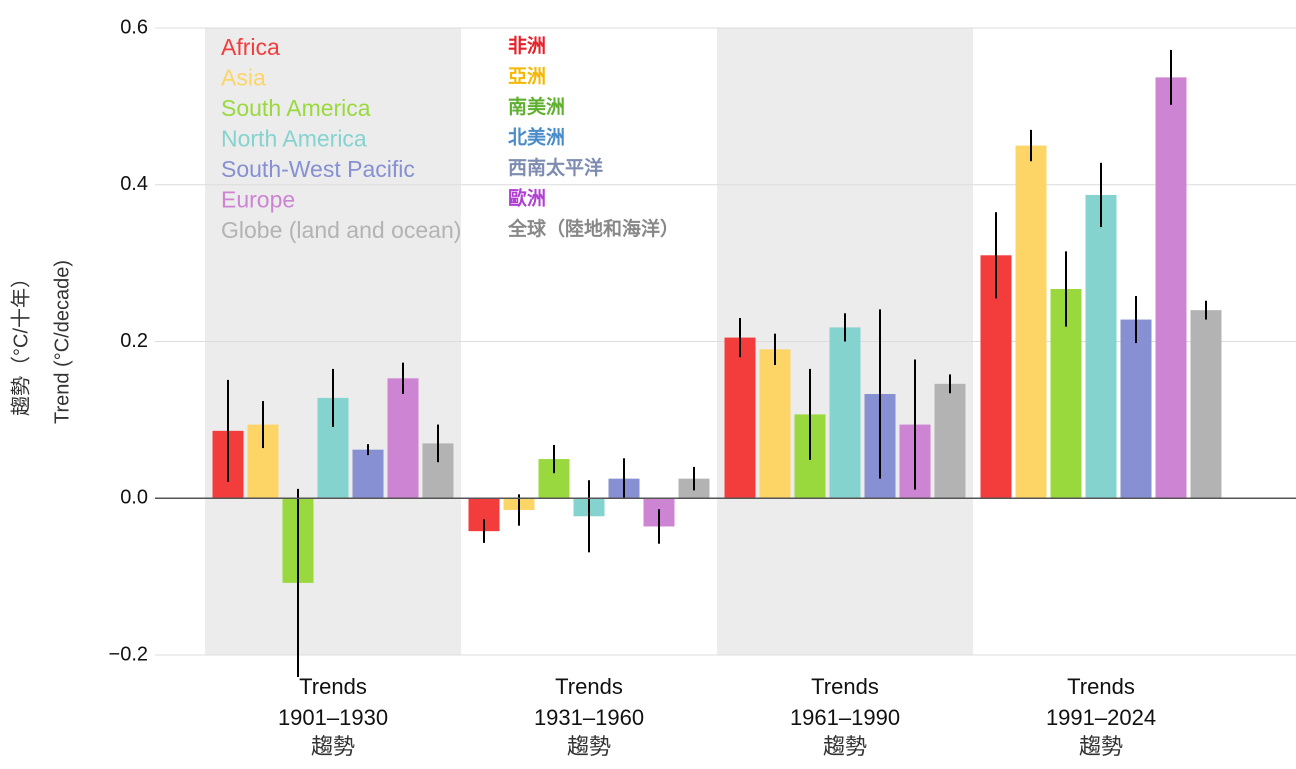 This screenshot has width=1296, height=769. I want to click on legend-label: Africa, so click(250, 47).